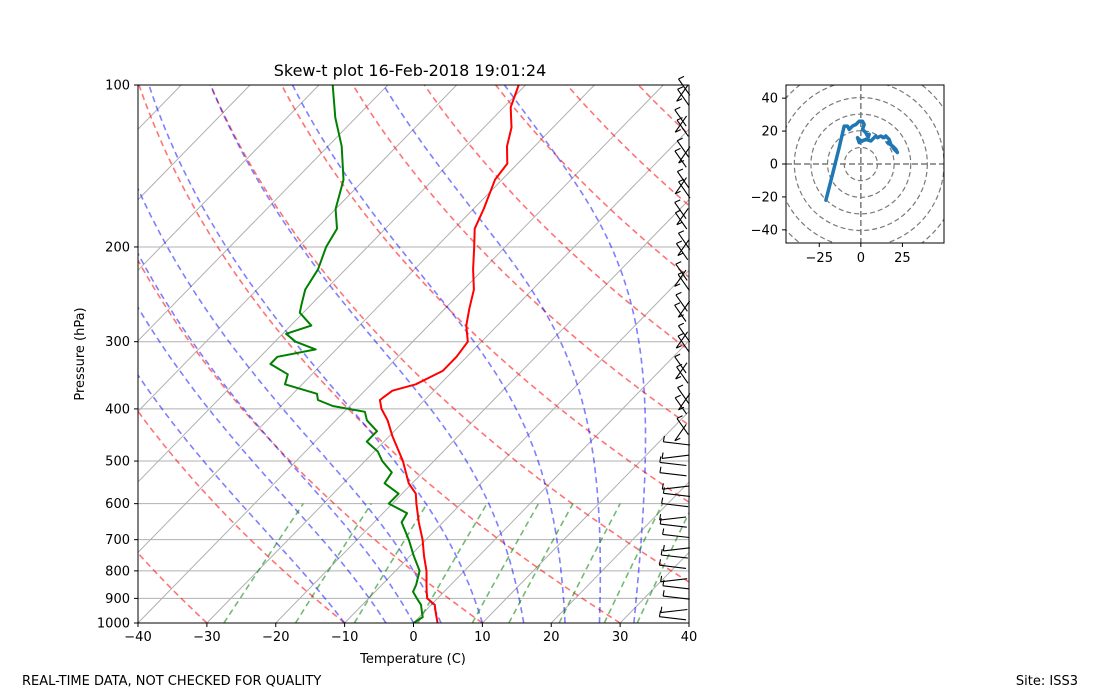 This screenshot has width=1100, height=700. What do you see at coordinates (819, 258) in the screenshot?
I see `hodograph-x-tick-label: −25` at bounding box center [819, 258].